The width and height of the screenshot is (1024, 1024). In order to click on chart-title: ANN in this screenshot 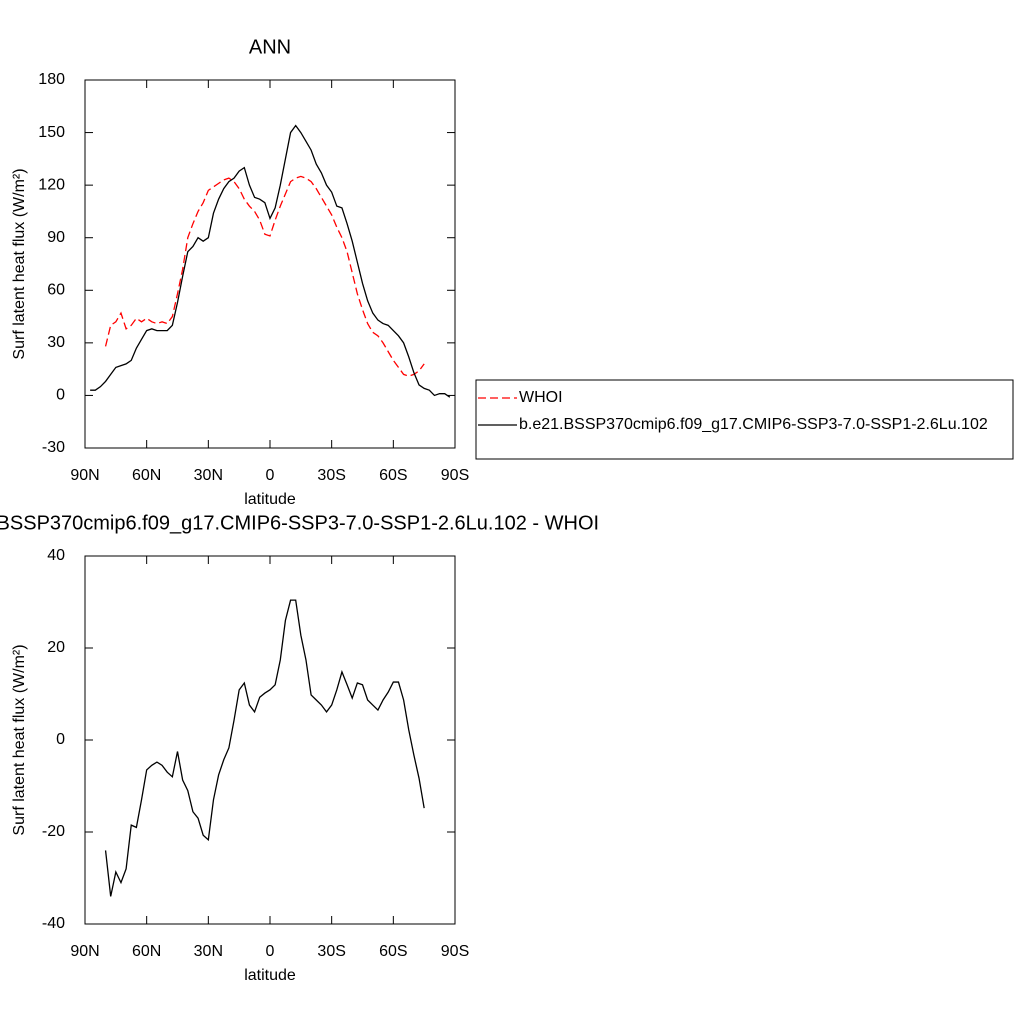, I will do `click(270, 47)`.